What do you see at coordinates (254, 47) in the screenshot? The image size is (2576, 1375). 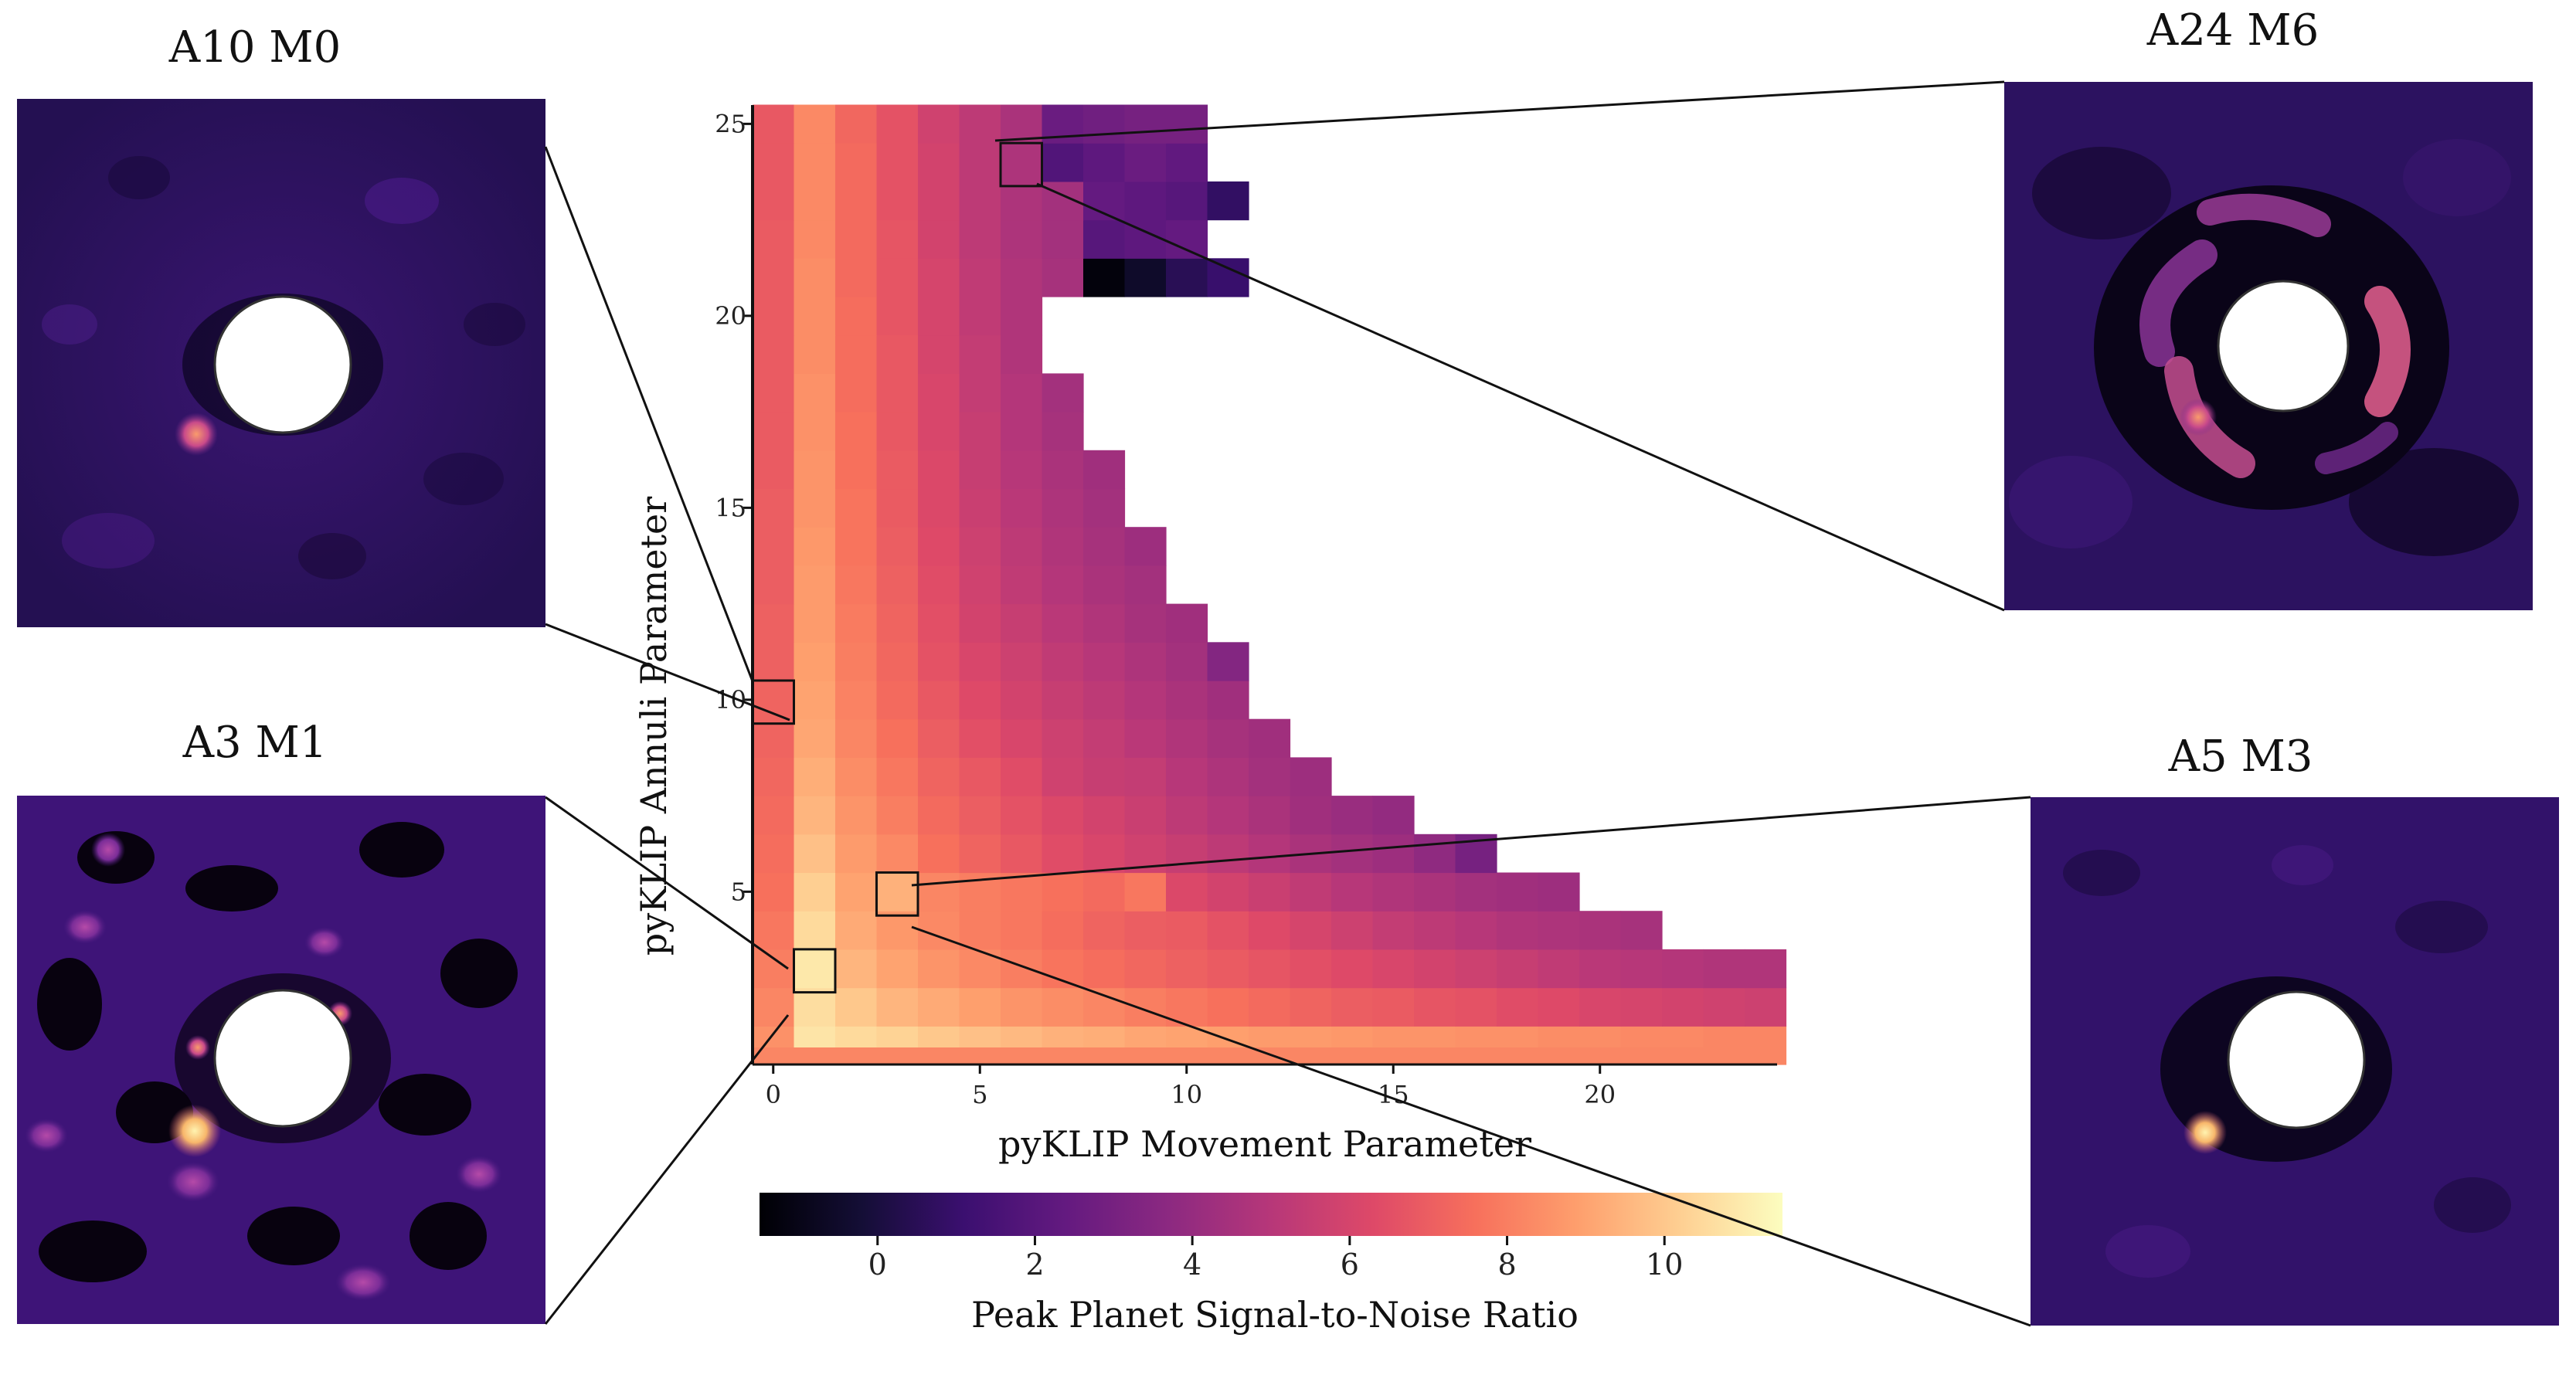 I see `panel-title-a10m0: A10 M0` at bounding box center [254, 47].